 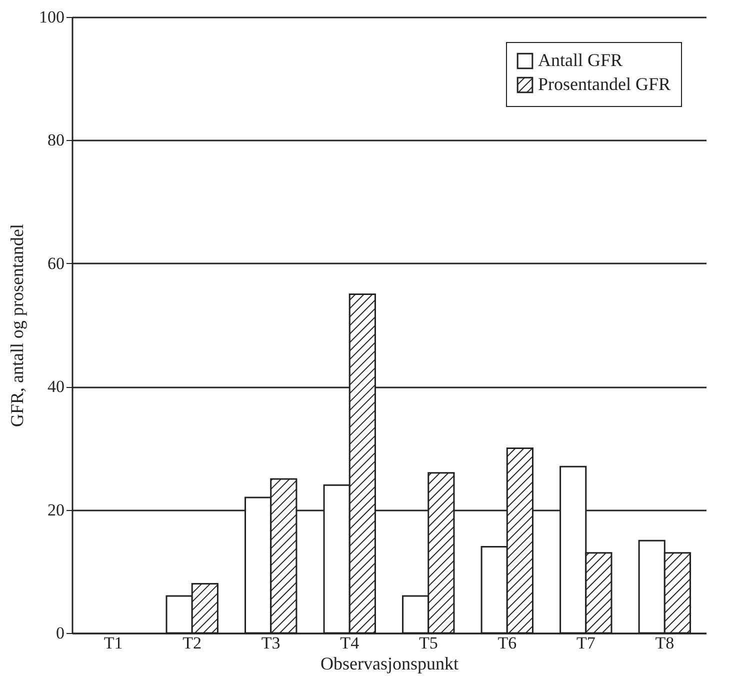 I want to click on legend-label: Antall GFR, so click(x=580, y=60).